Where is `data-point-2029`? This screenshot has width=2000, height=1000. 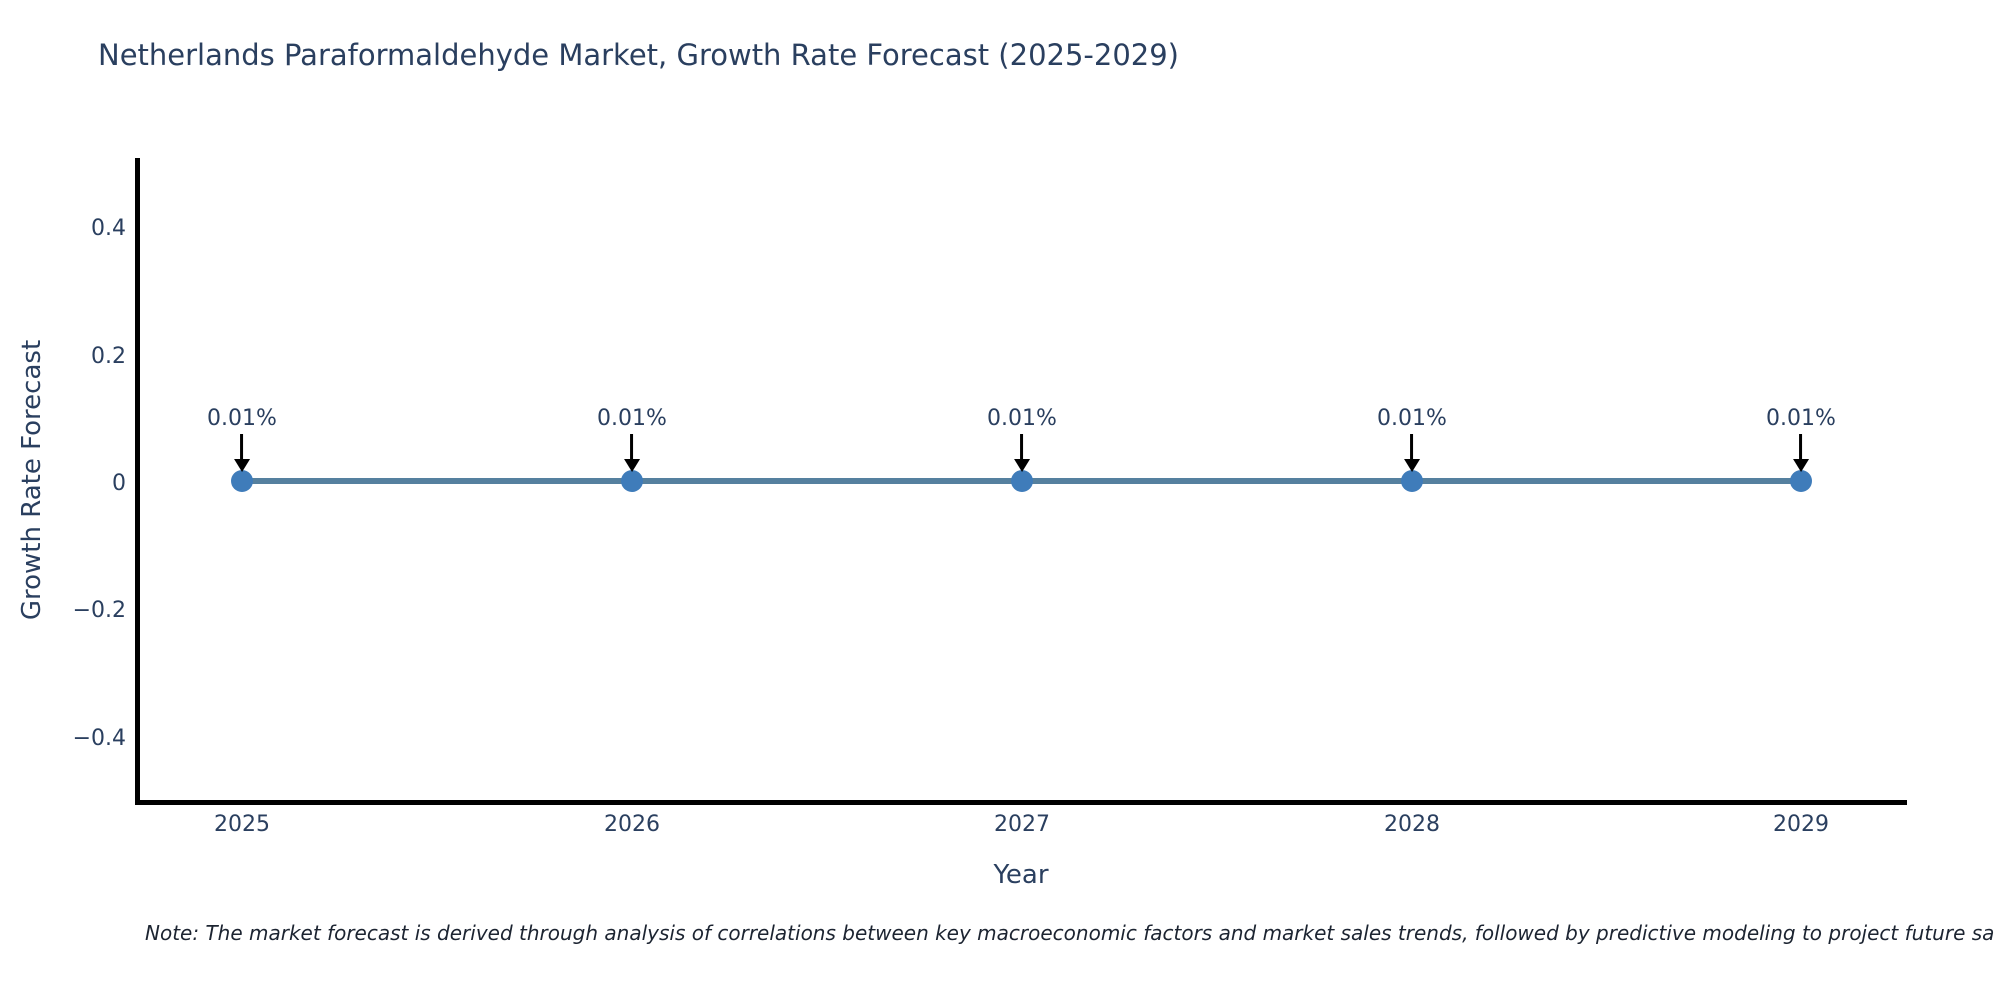
data-point-2029 is located at coordinates (1801, 481).